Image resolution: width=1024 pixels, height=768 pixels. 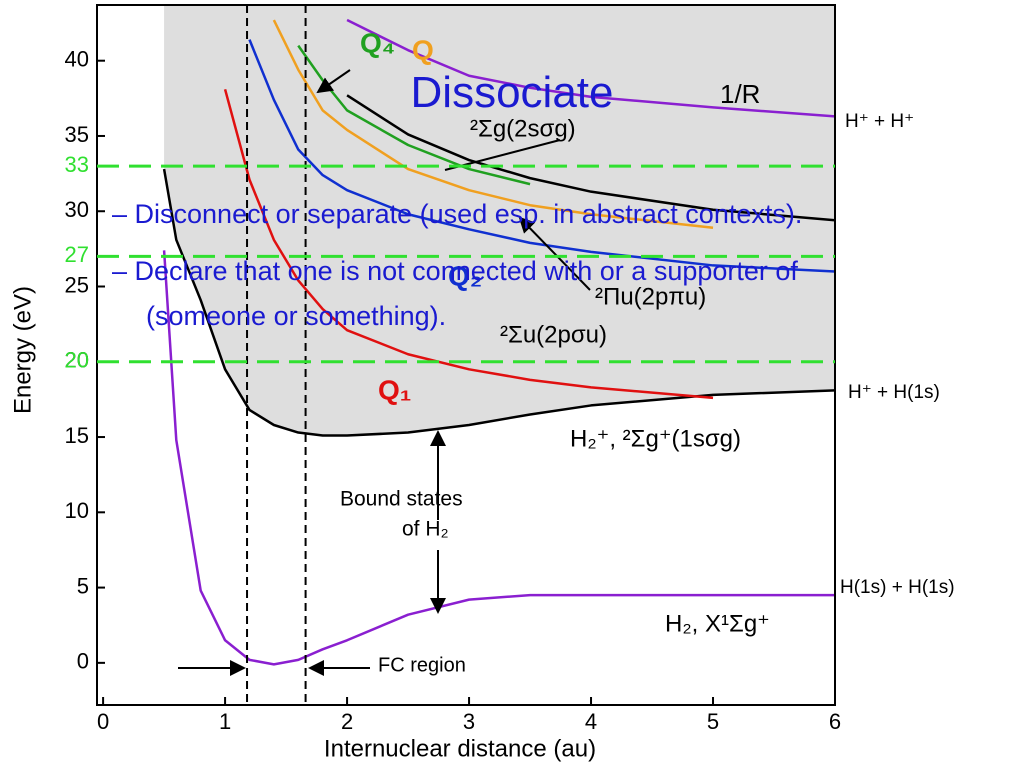 What do you see at coordinates (460, 748) in the screenshot?
I see `x-axis-label: Internuclear distance (au)` at bounding box center [460, 748].